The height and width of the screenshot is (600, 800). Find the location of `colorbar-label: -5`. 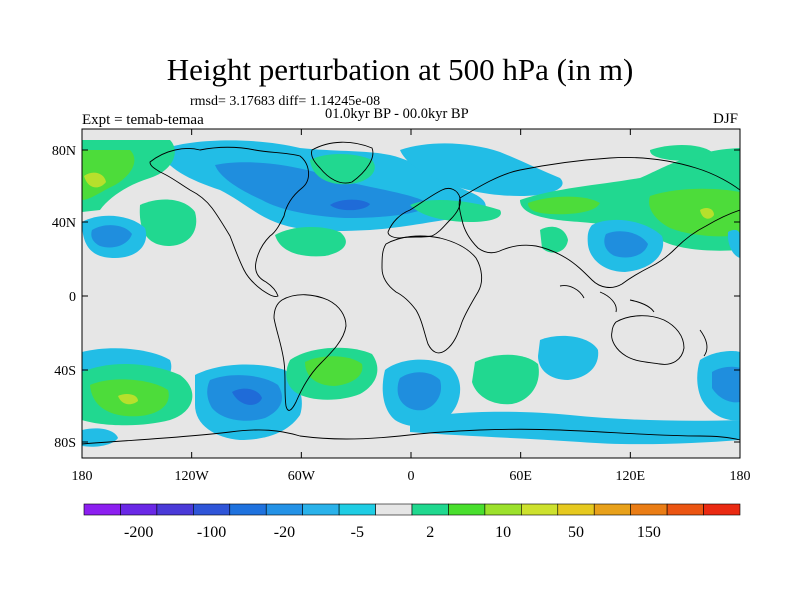

colorbar-label: -5 is located at coordinates (357, 532).